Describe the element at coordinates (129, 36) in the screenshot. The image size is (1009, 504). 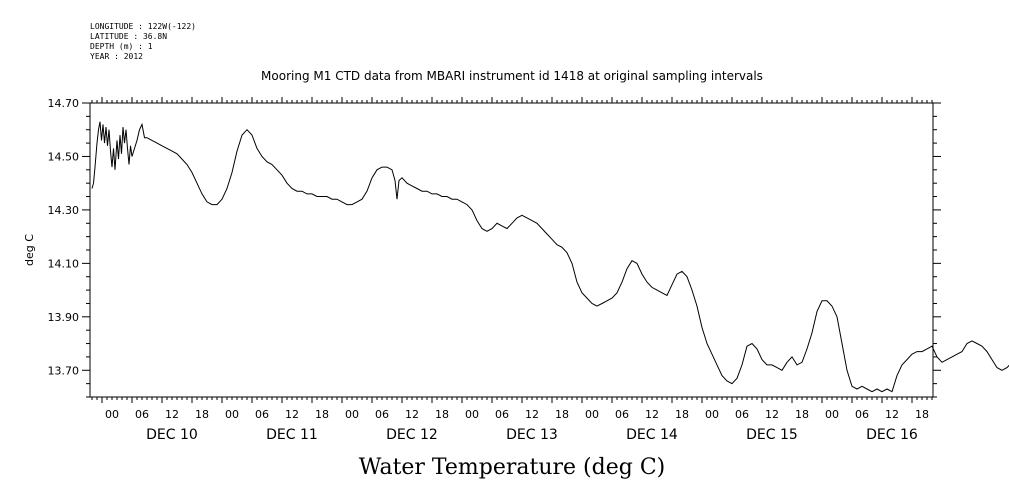
I see `latitude-text: LATITUDE : 36.8N` at that location.